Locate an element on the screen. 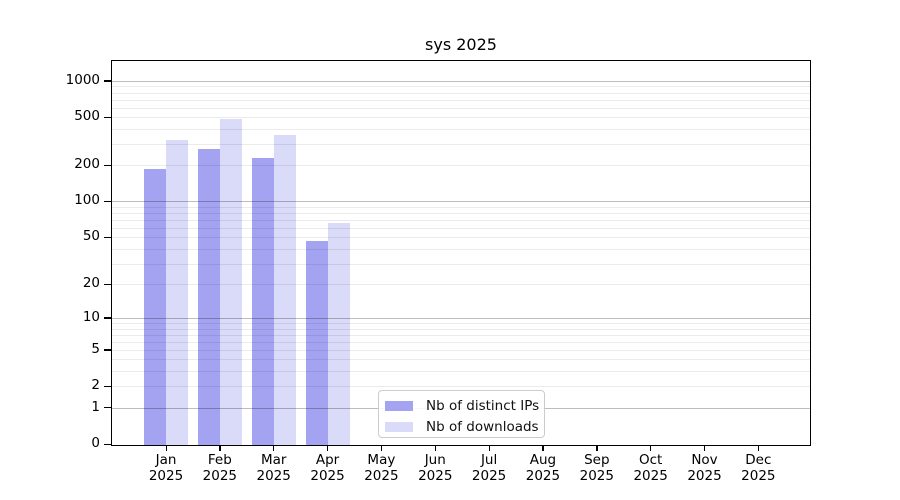 Image resolution: width=900 pixels, height=500 pixels. legend-label: Nb of distinct IPs is located at coordinates (483, 405).